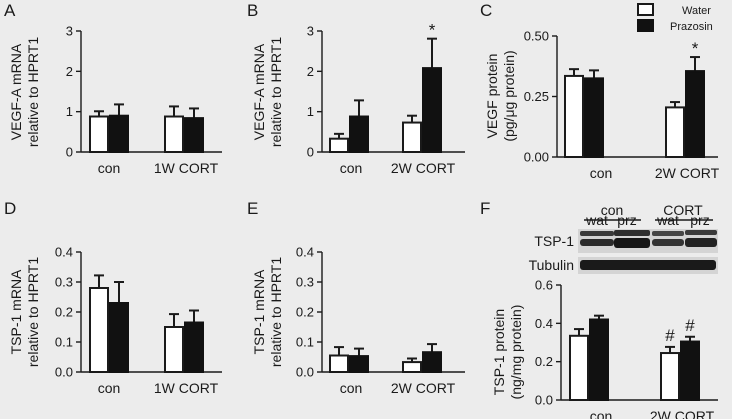  Describe the element at coordinates (612, 210) in the screenshot. I see `blot-group-label-con: con` at that location.